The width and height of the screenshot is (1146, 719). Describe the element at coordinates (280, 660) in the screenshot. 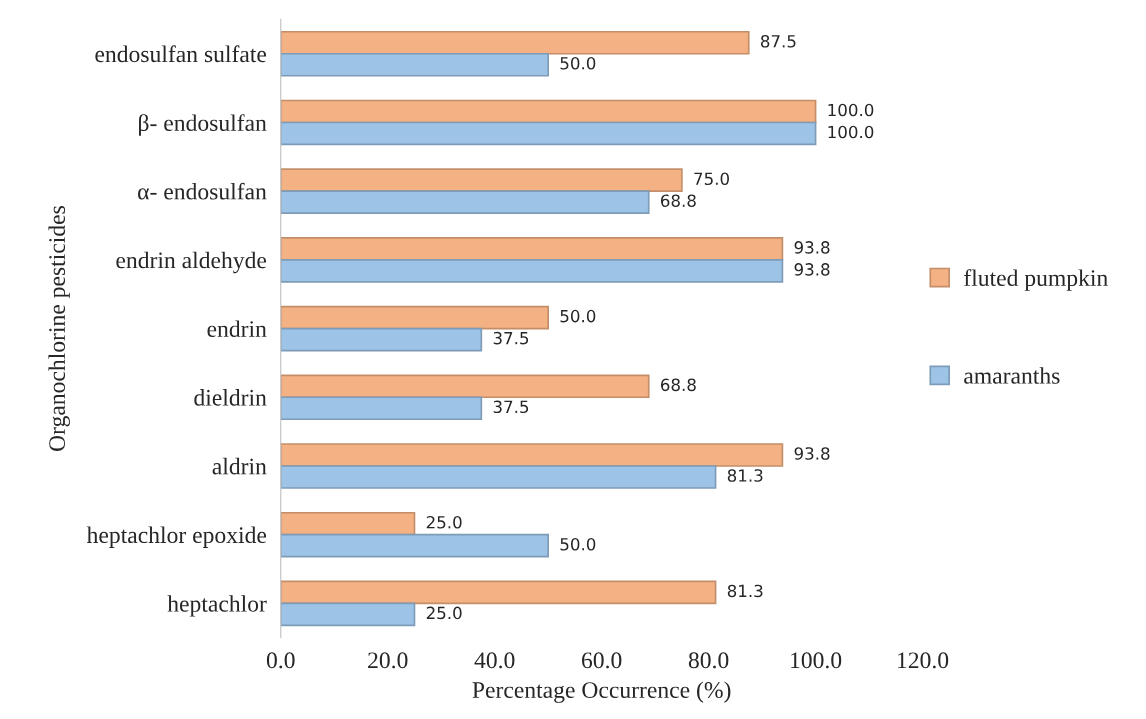

I see `x-tick-label: 0.0` at that location.